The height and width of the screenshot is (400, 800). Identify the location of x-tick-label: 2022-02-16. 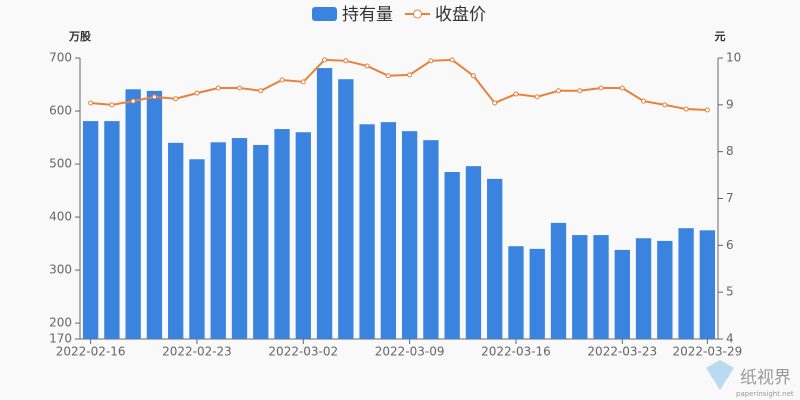
(91, 352).